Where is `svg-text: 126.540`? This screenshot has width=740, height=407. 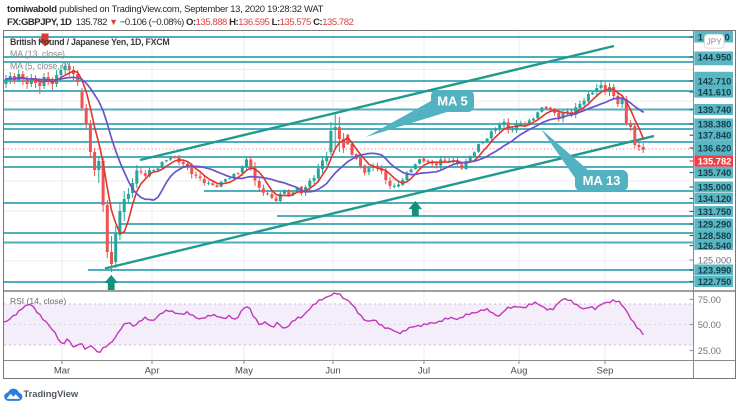 svg-text: 126.540 is located at coordinates (715, 246).